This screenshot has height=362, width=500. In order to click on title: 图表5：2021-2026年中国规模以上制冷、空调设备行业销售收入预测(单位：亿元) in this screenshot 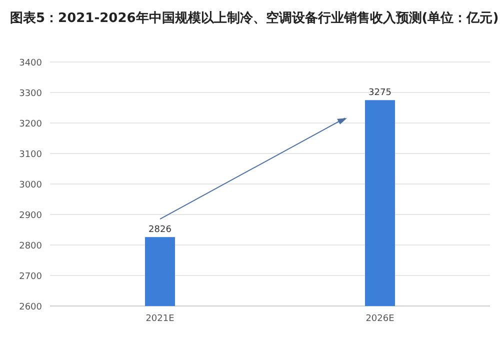, I will do `click(254, 18)`.